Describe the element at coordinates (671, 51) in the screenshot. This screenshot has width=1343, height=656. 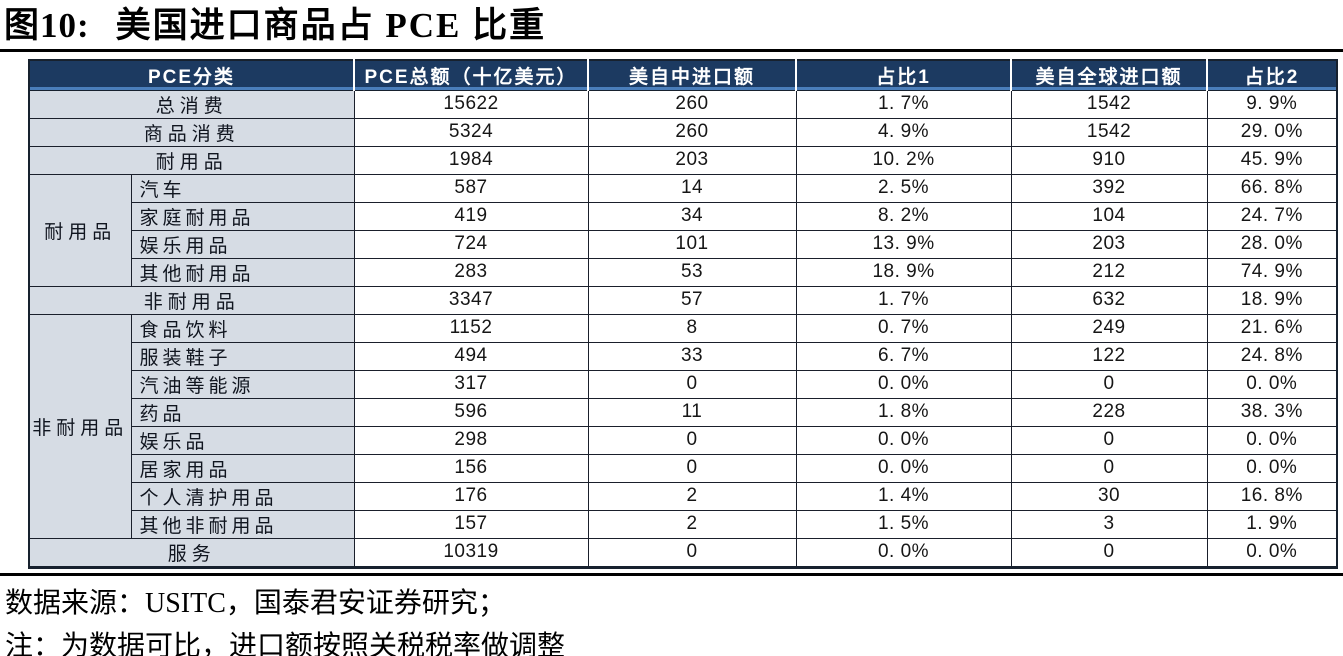
I see `title-rule` at that location.